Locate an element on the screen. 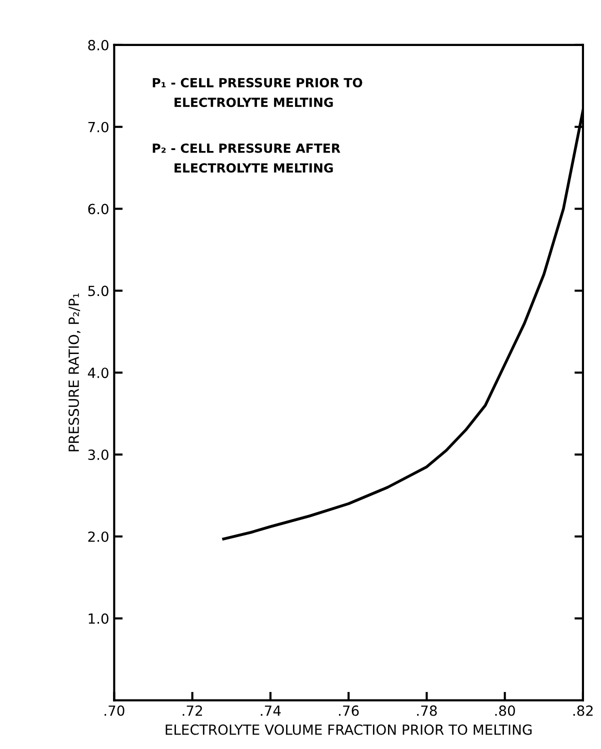 The width and height of the screenshot is (601, 749). y-tick-label: 8.0 is located at coordinates (98, 45).